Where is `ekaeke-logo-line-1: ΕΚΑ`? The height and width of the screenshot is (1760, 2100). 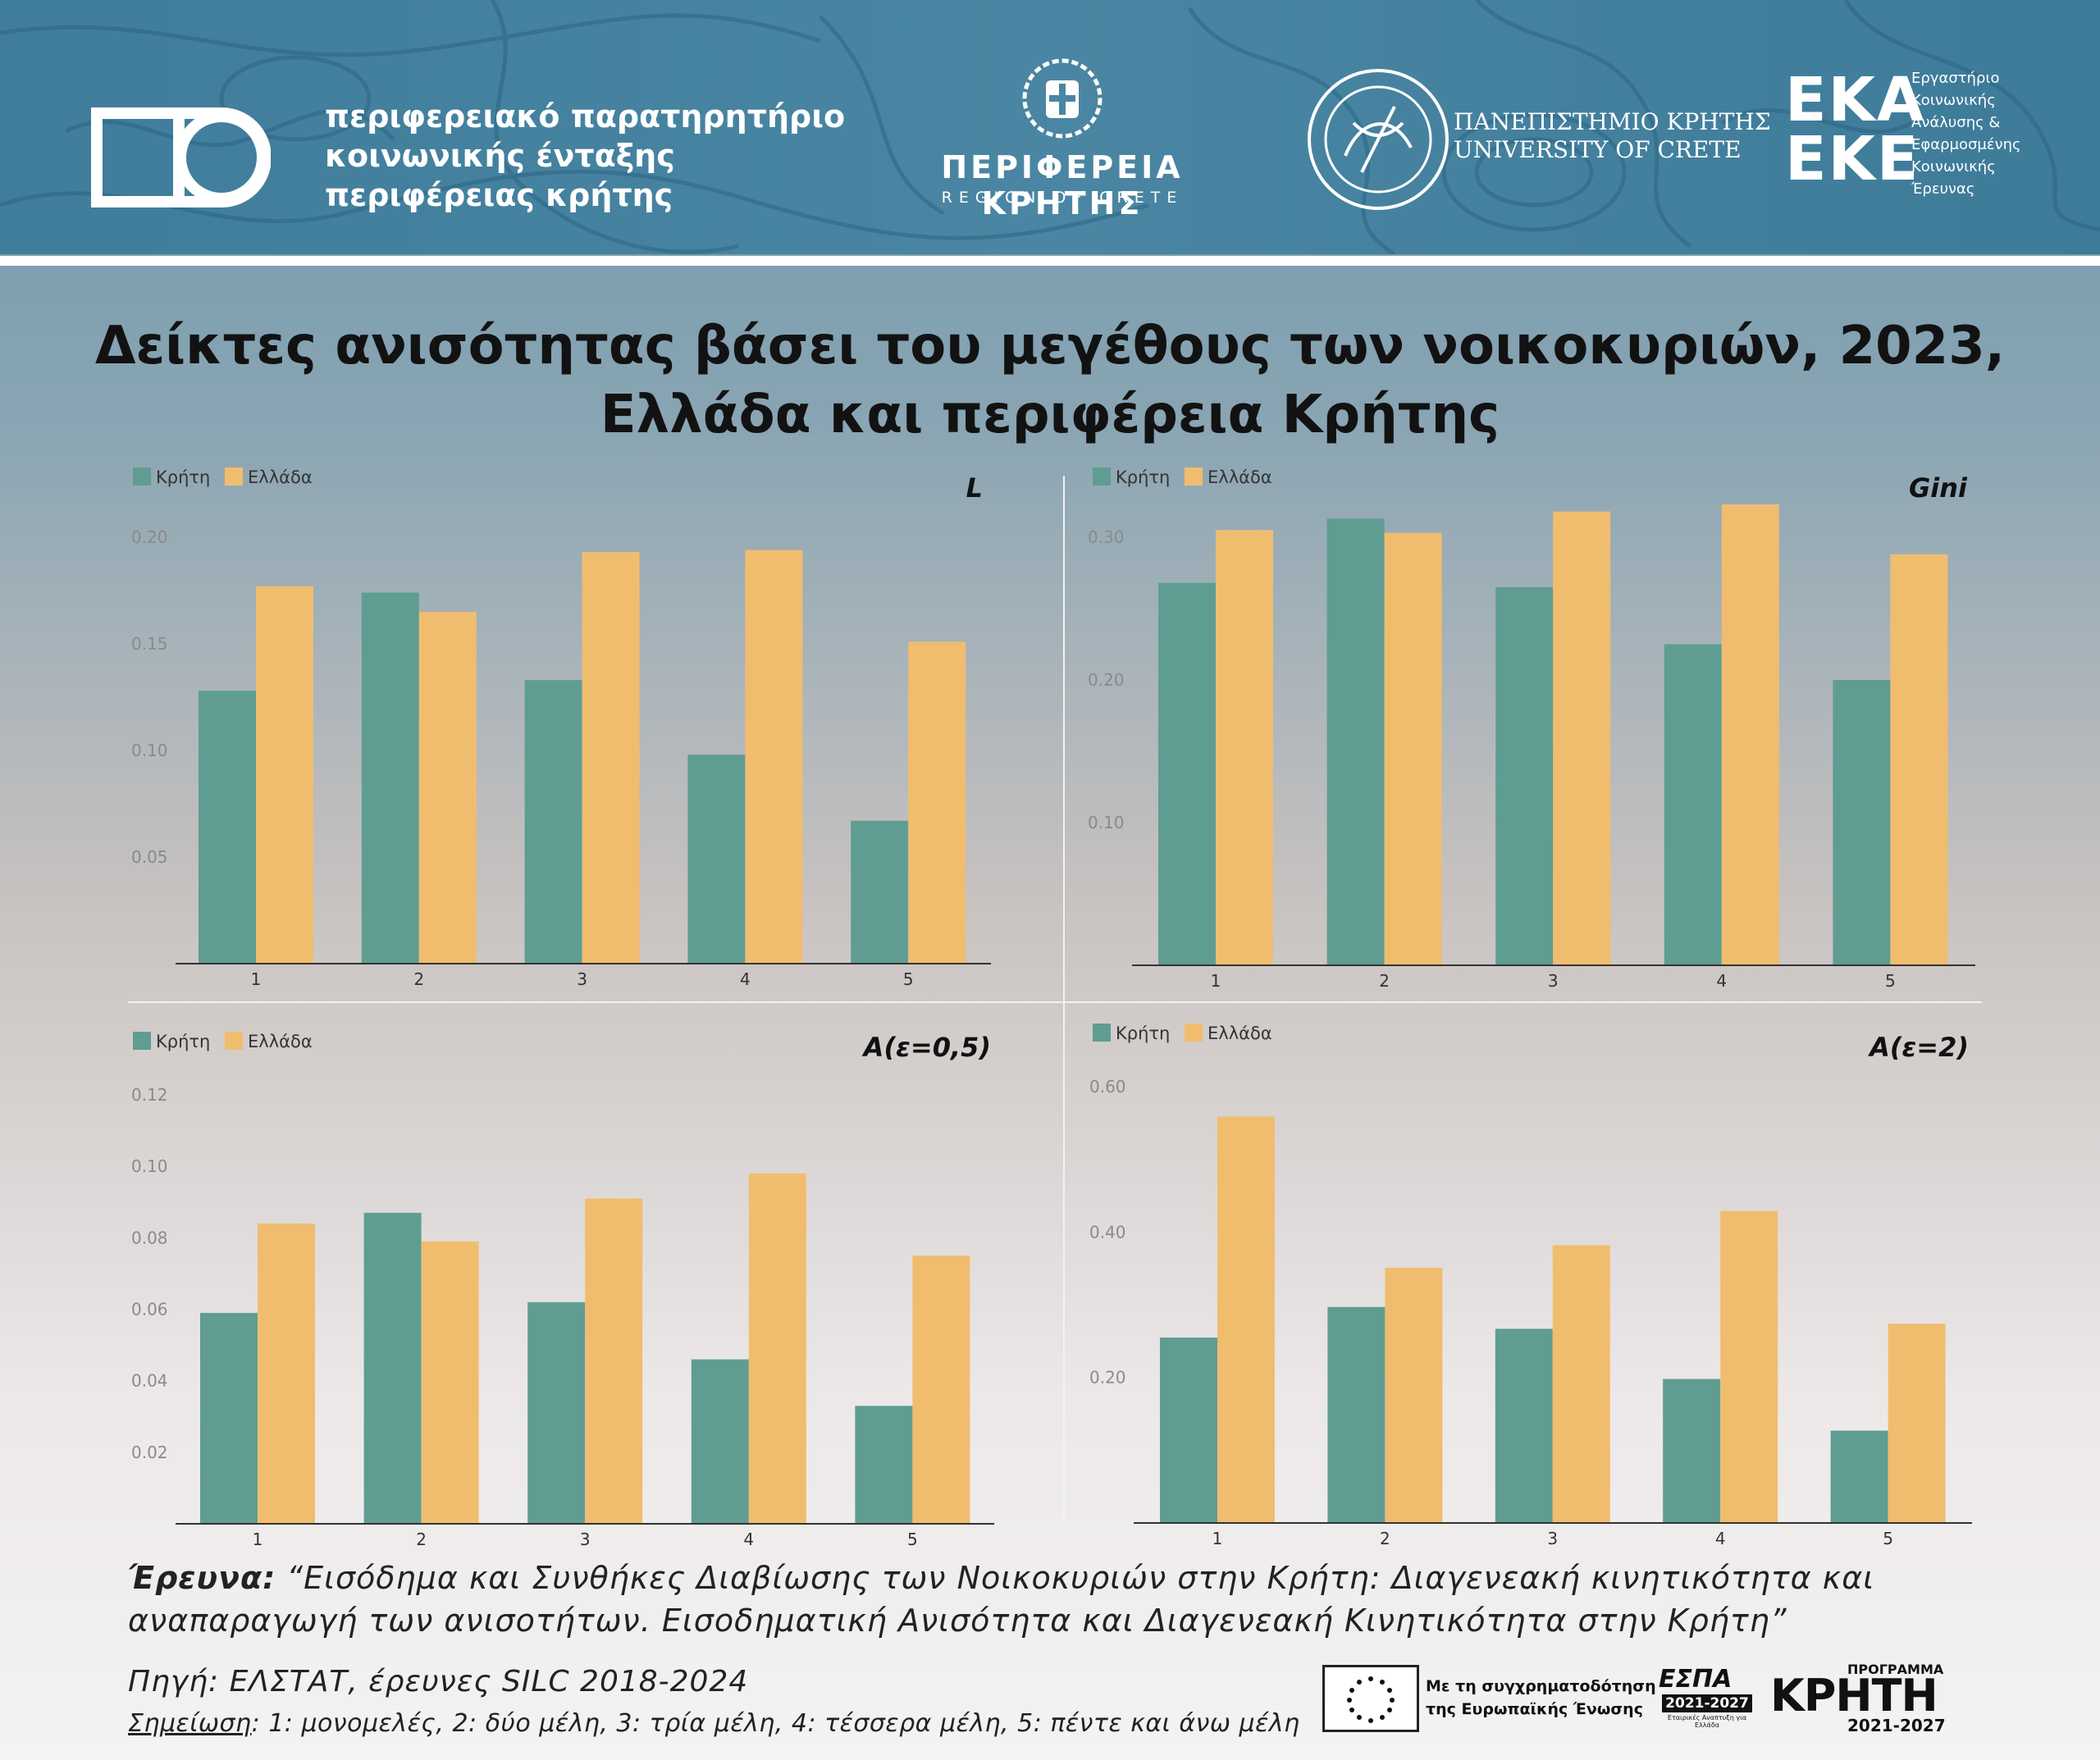
ekaeke-logo-line-1: ΕΚΑ is located at coordinates (1856, 100).